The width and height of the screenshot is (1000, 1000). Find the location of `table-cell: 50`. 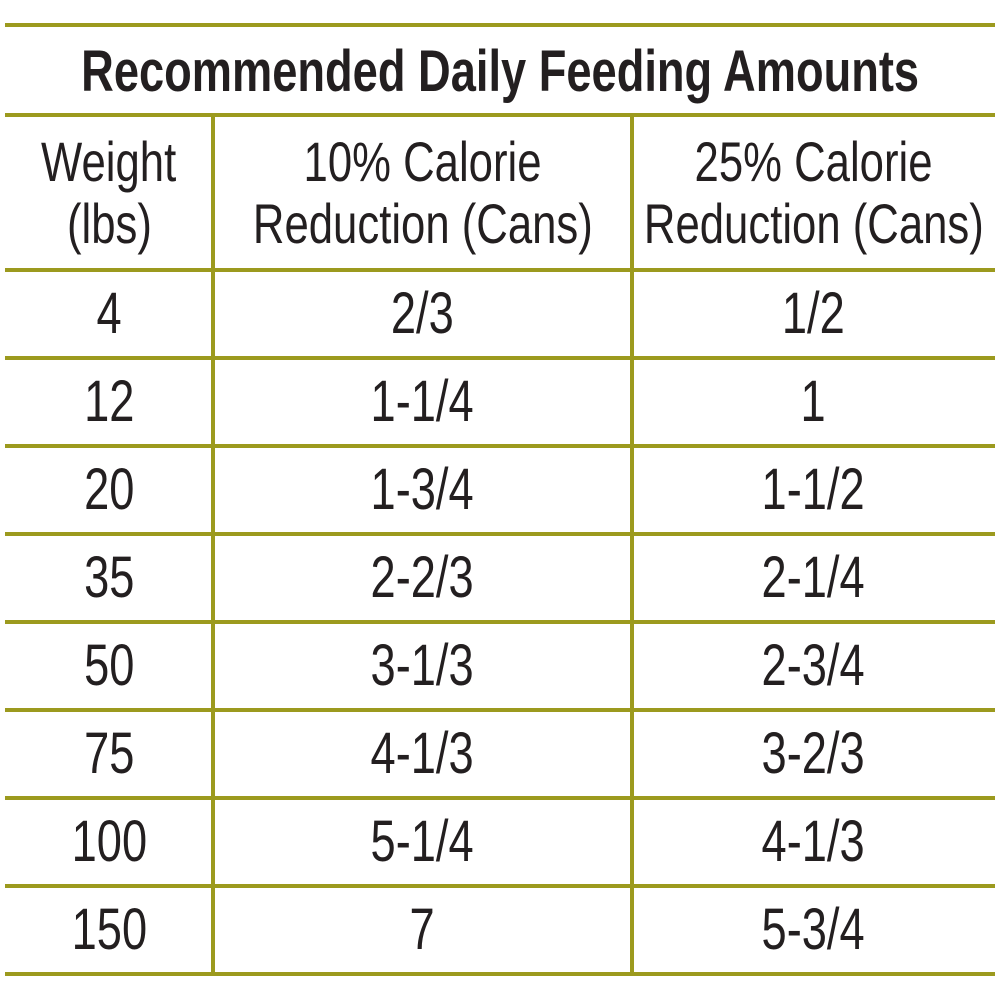

table-cell: 50 is located at coordinates (109, 666).